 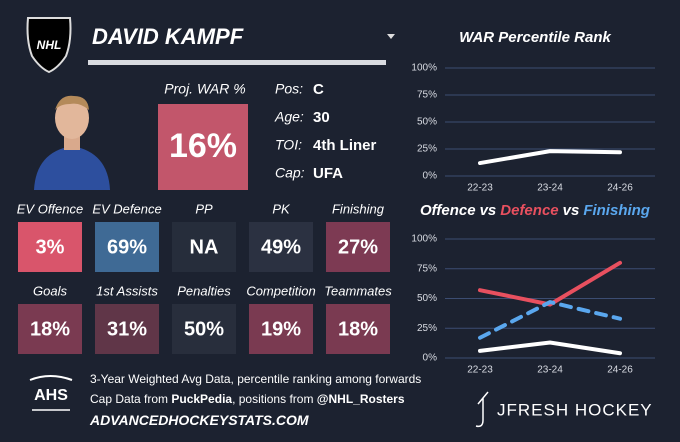 I want to click on tile-value: 31%, so click(x=127, y=329).